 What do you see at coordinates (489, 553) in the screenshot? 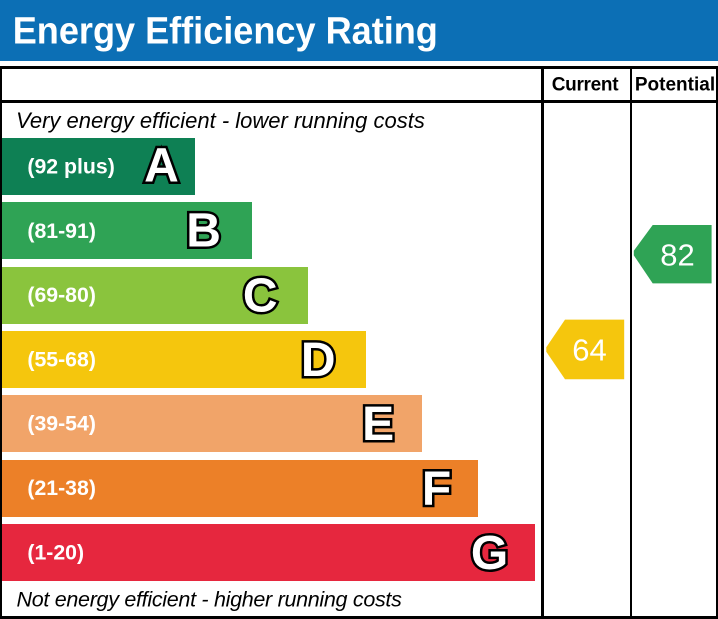
I see `svg-text: G` at bounding box center [489, 553].